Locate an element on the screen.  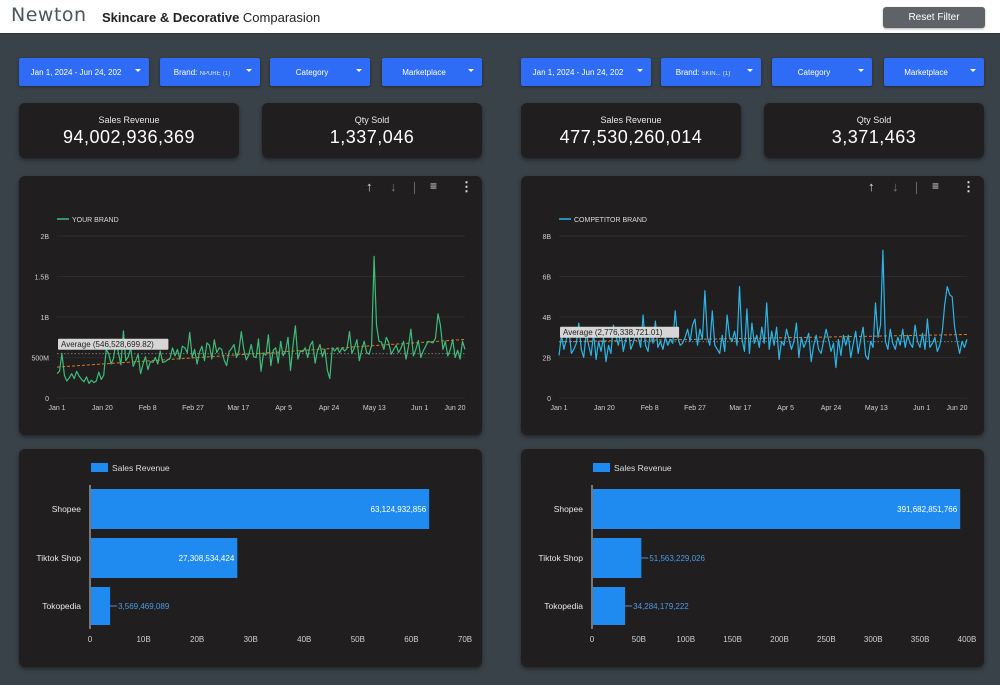
x-tick-label: 250B is located at coordinates (826, 639).